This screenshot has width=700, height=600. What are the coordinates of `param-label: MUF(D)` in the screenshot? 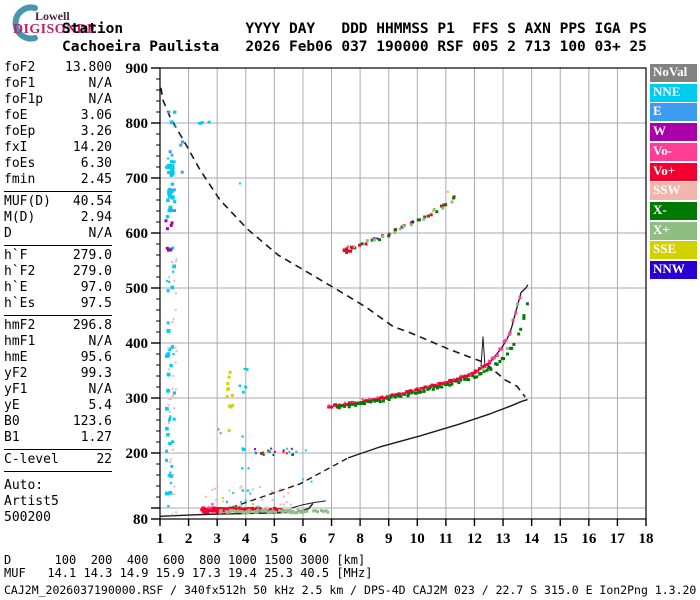 It's located at (27, 201).